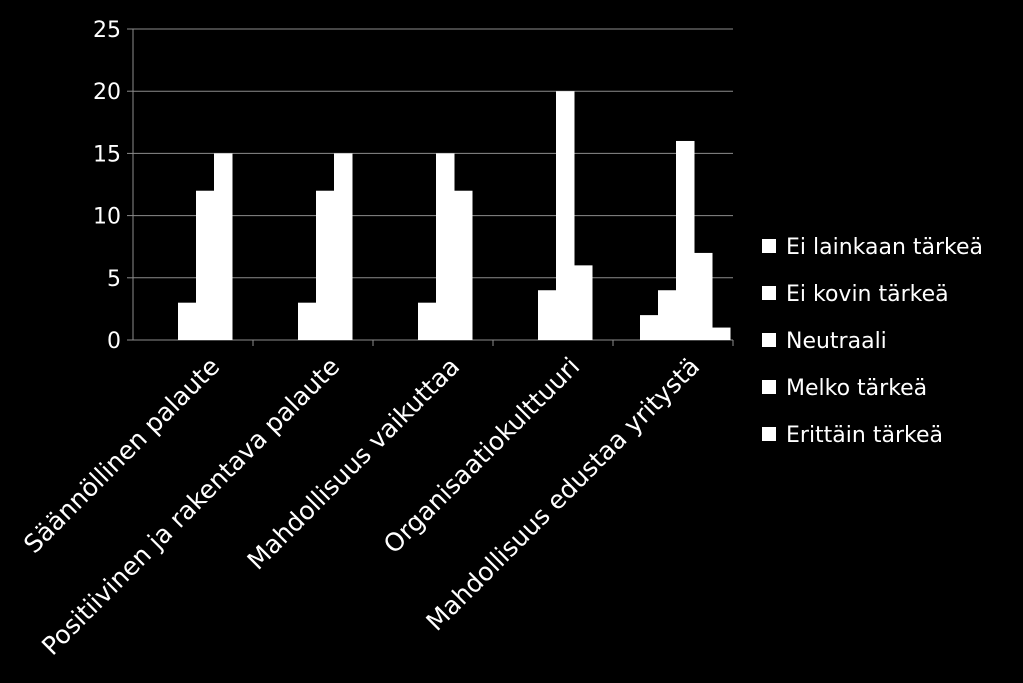 Image resolution: width=1023 pixels, height=683 pixels. I want to click on legend-label: Ei kovin tärkeä, so click(867, 294).